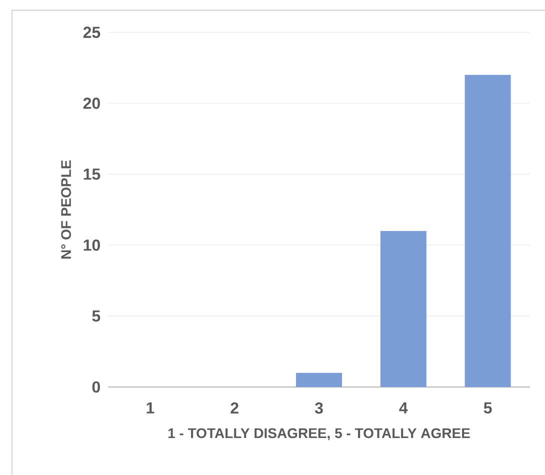  I want to click on x-tick-label: 4, so click(403, 408).